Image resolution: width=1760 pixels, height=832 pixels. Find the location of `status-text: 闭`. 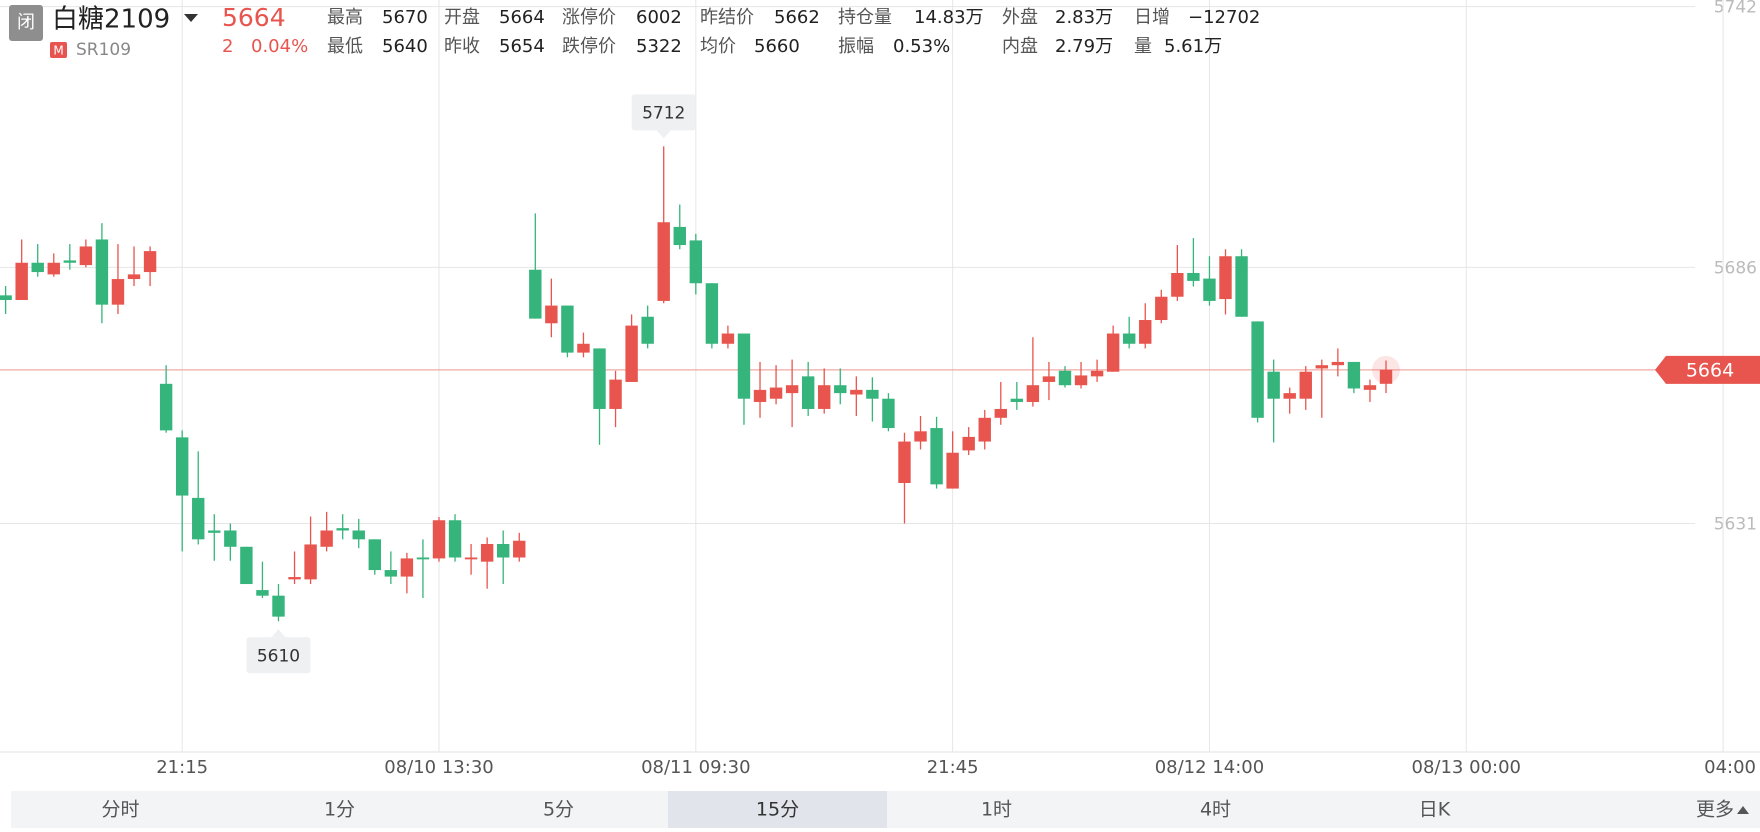

status-text: 闭 is located at coordinates (26, 22).